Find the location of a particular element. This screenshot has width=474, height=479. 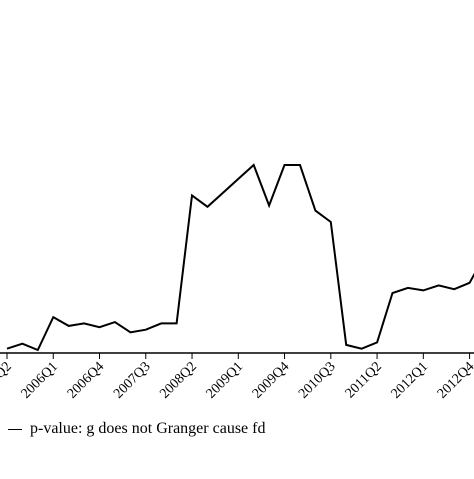

x-tick-label: 2011Q2 is located at coordinates (364, 380).